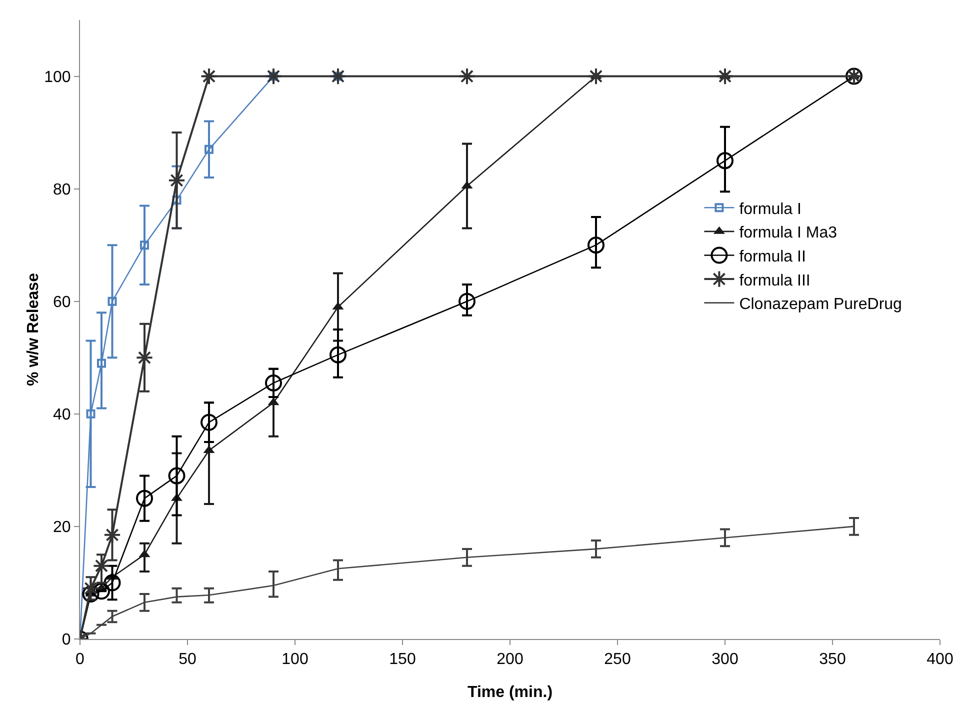 The image size is (965, 709). Describe the element at coordinates (940, 659) in the screenshot. I see `x-tick-label: 400` at that location.